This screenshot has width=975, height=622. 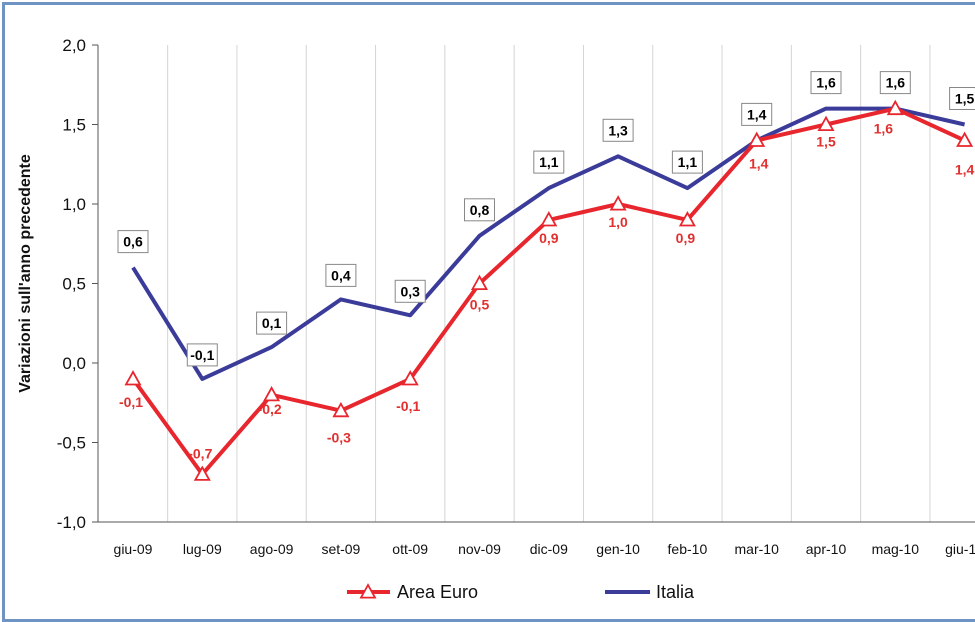 What do you see at coordinates (675, 592) in the screenshot?
I see `legend-label-italia: Italia` at bounding box center [675, 592].